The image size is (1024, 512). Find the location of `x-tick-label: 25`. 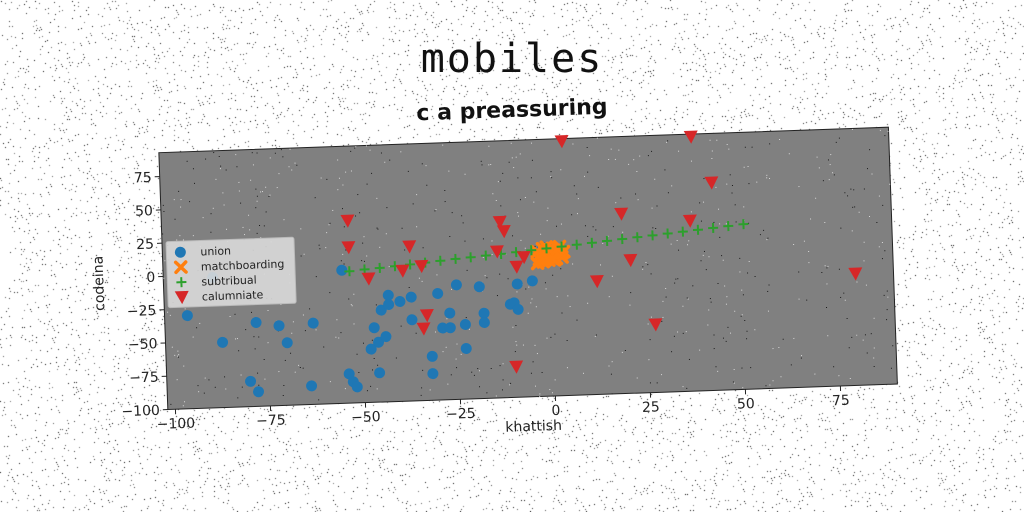

x-tick-label: 25 is located at coordinates (651, 407).